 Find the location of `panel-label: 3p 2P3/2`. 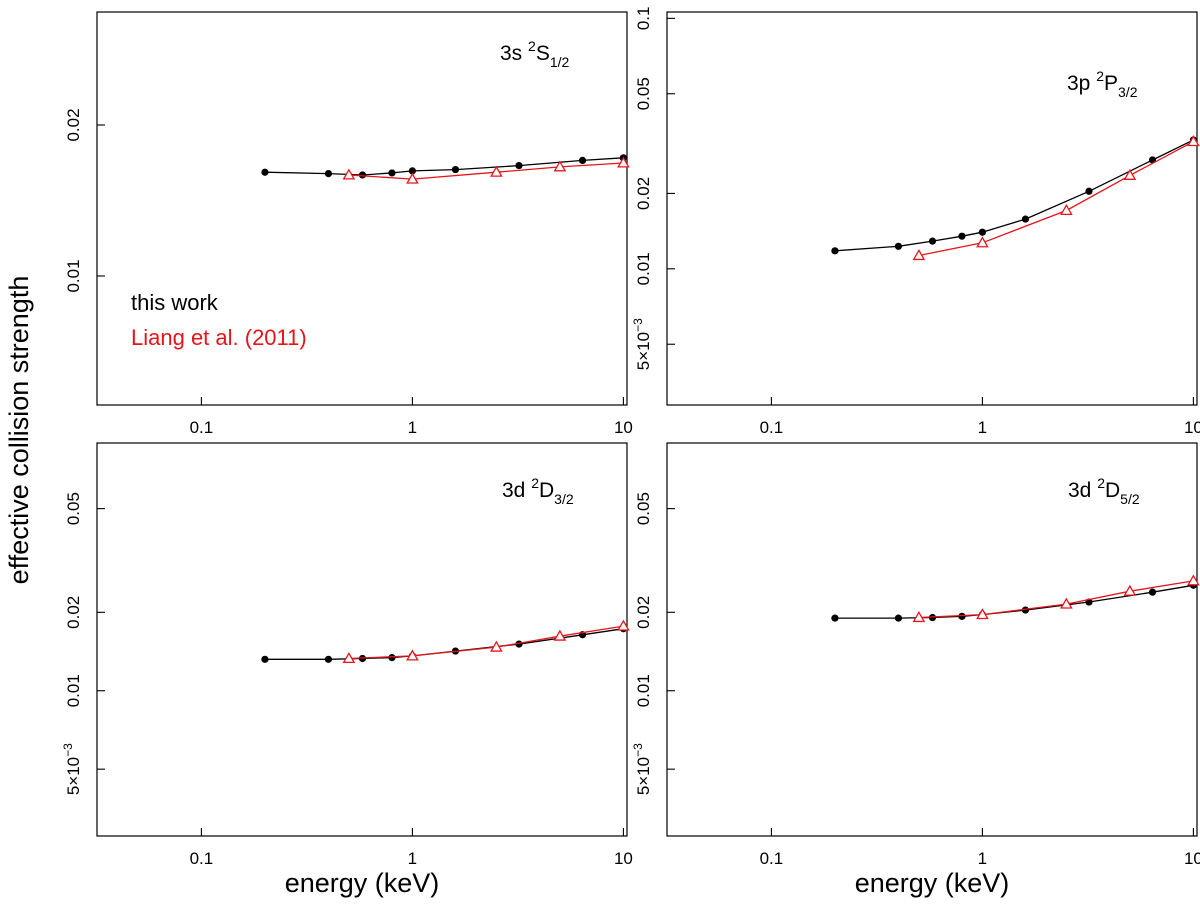

panel-label: 3p 2P3/2 is located at coordinates (1102, 84).